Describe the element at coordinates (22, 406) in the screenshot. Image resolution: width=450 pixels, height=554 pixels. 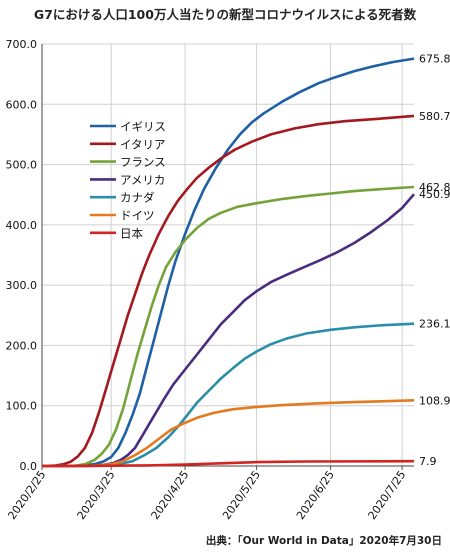
I see `y-tick-label: 100.0` at that location.